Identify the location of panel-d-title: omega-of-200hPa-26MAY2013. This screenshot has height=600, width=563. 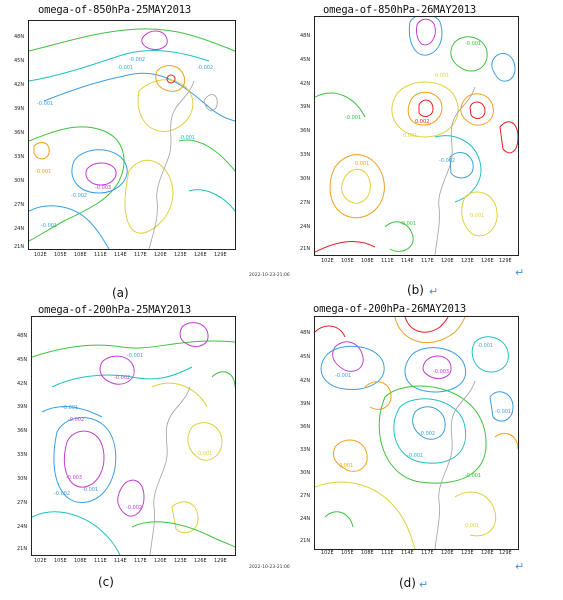
(390, 309).